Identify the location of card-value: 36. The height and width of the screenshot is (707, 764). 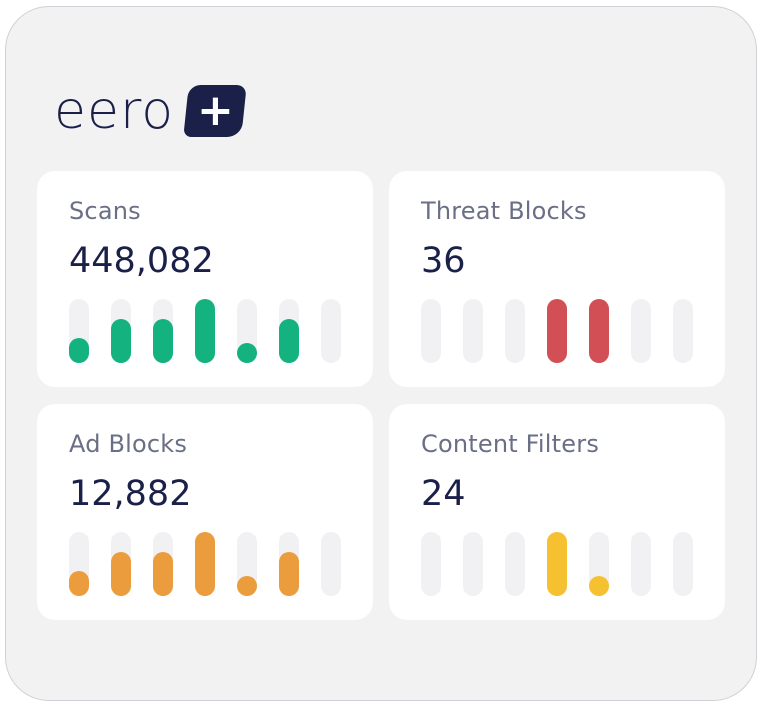
(443, 261).